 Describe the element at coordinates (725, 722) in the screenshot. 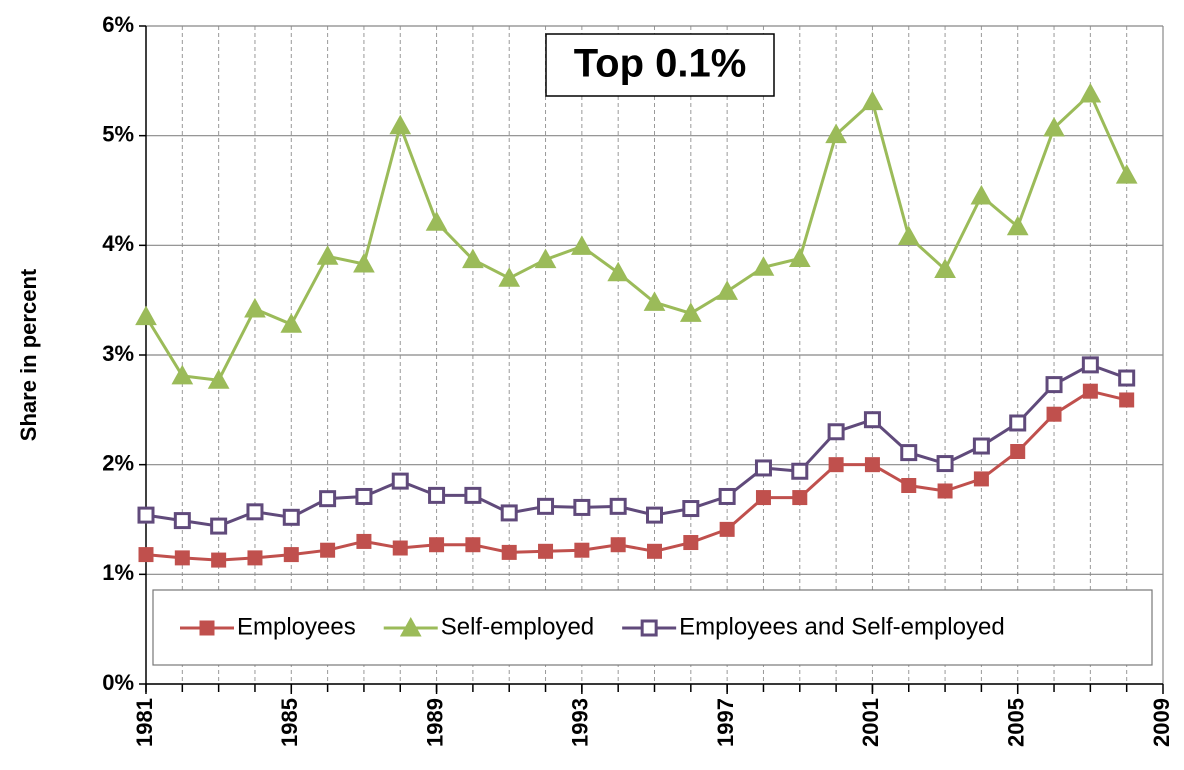

I see `x-tick-label: 1997` at that location.